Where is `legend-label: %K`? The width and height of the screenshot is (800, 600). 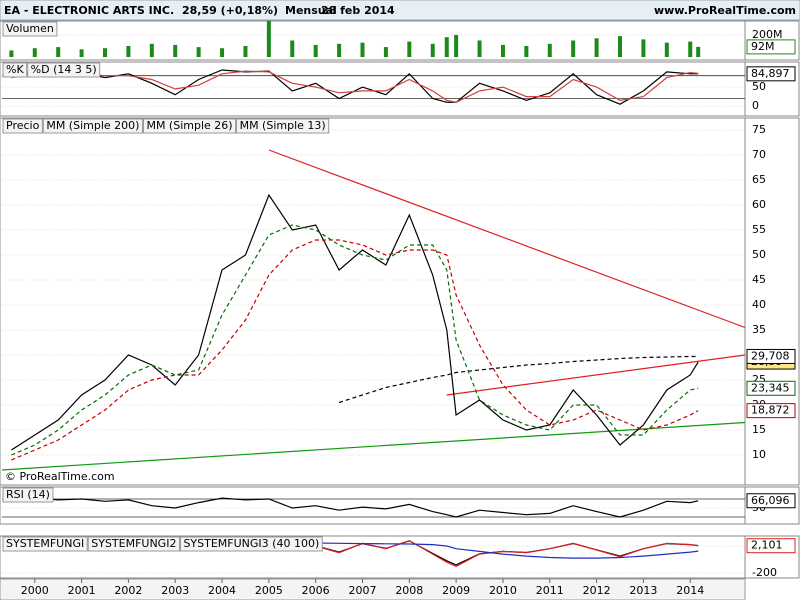
legend-label: %K is located at coordinates (15, 69).